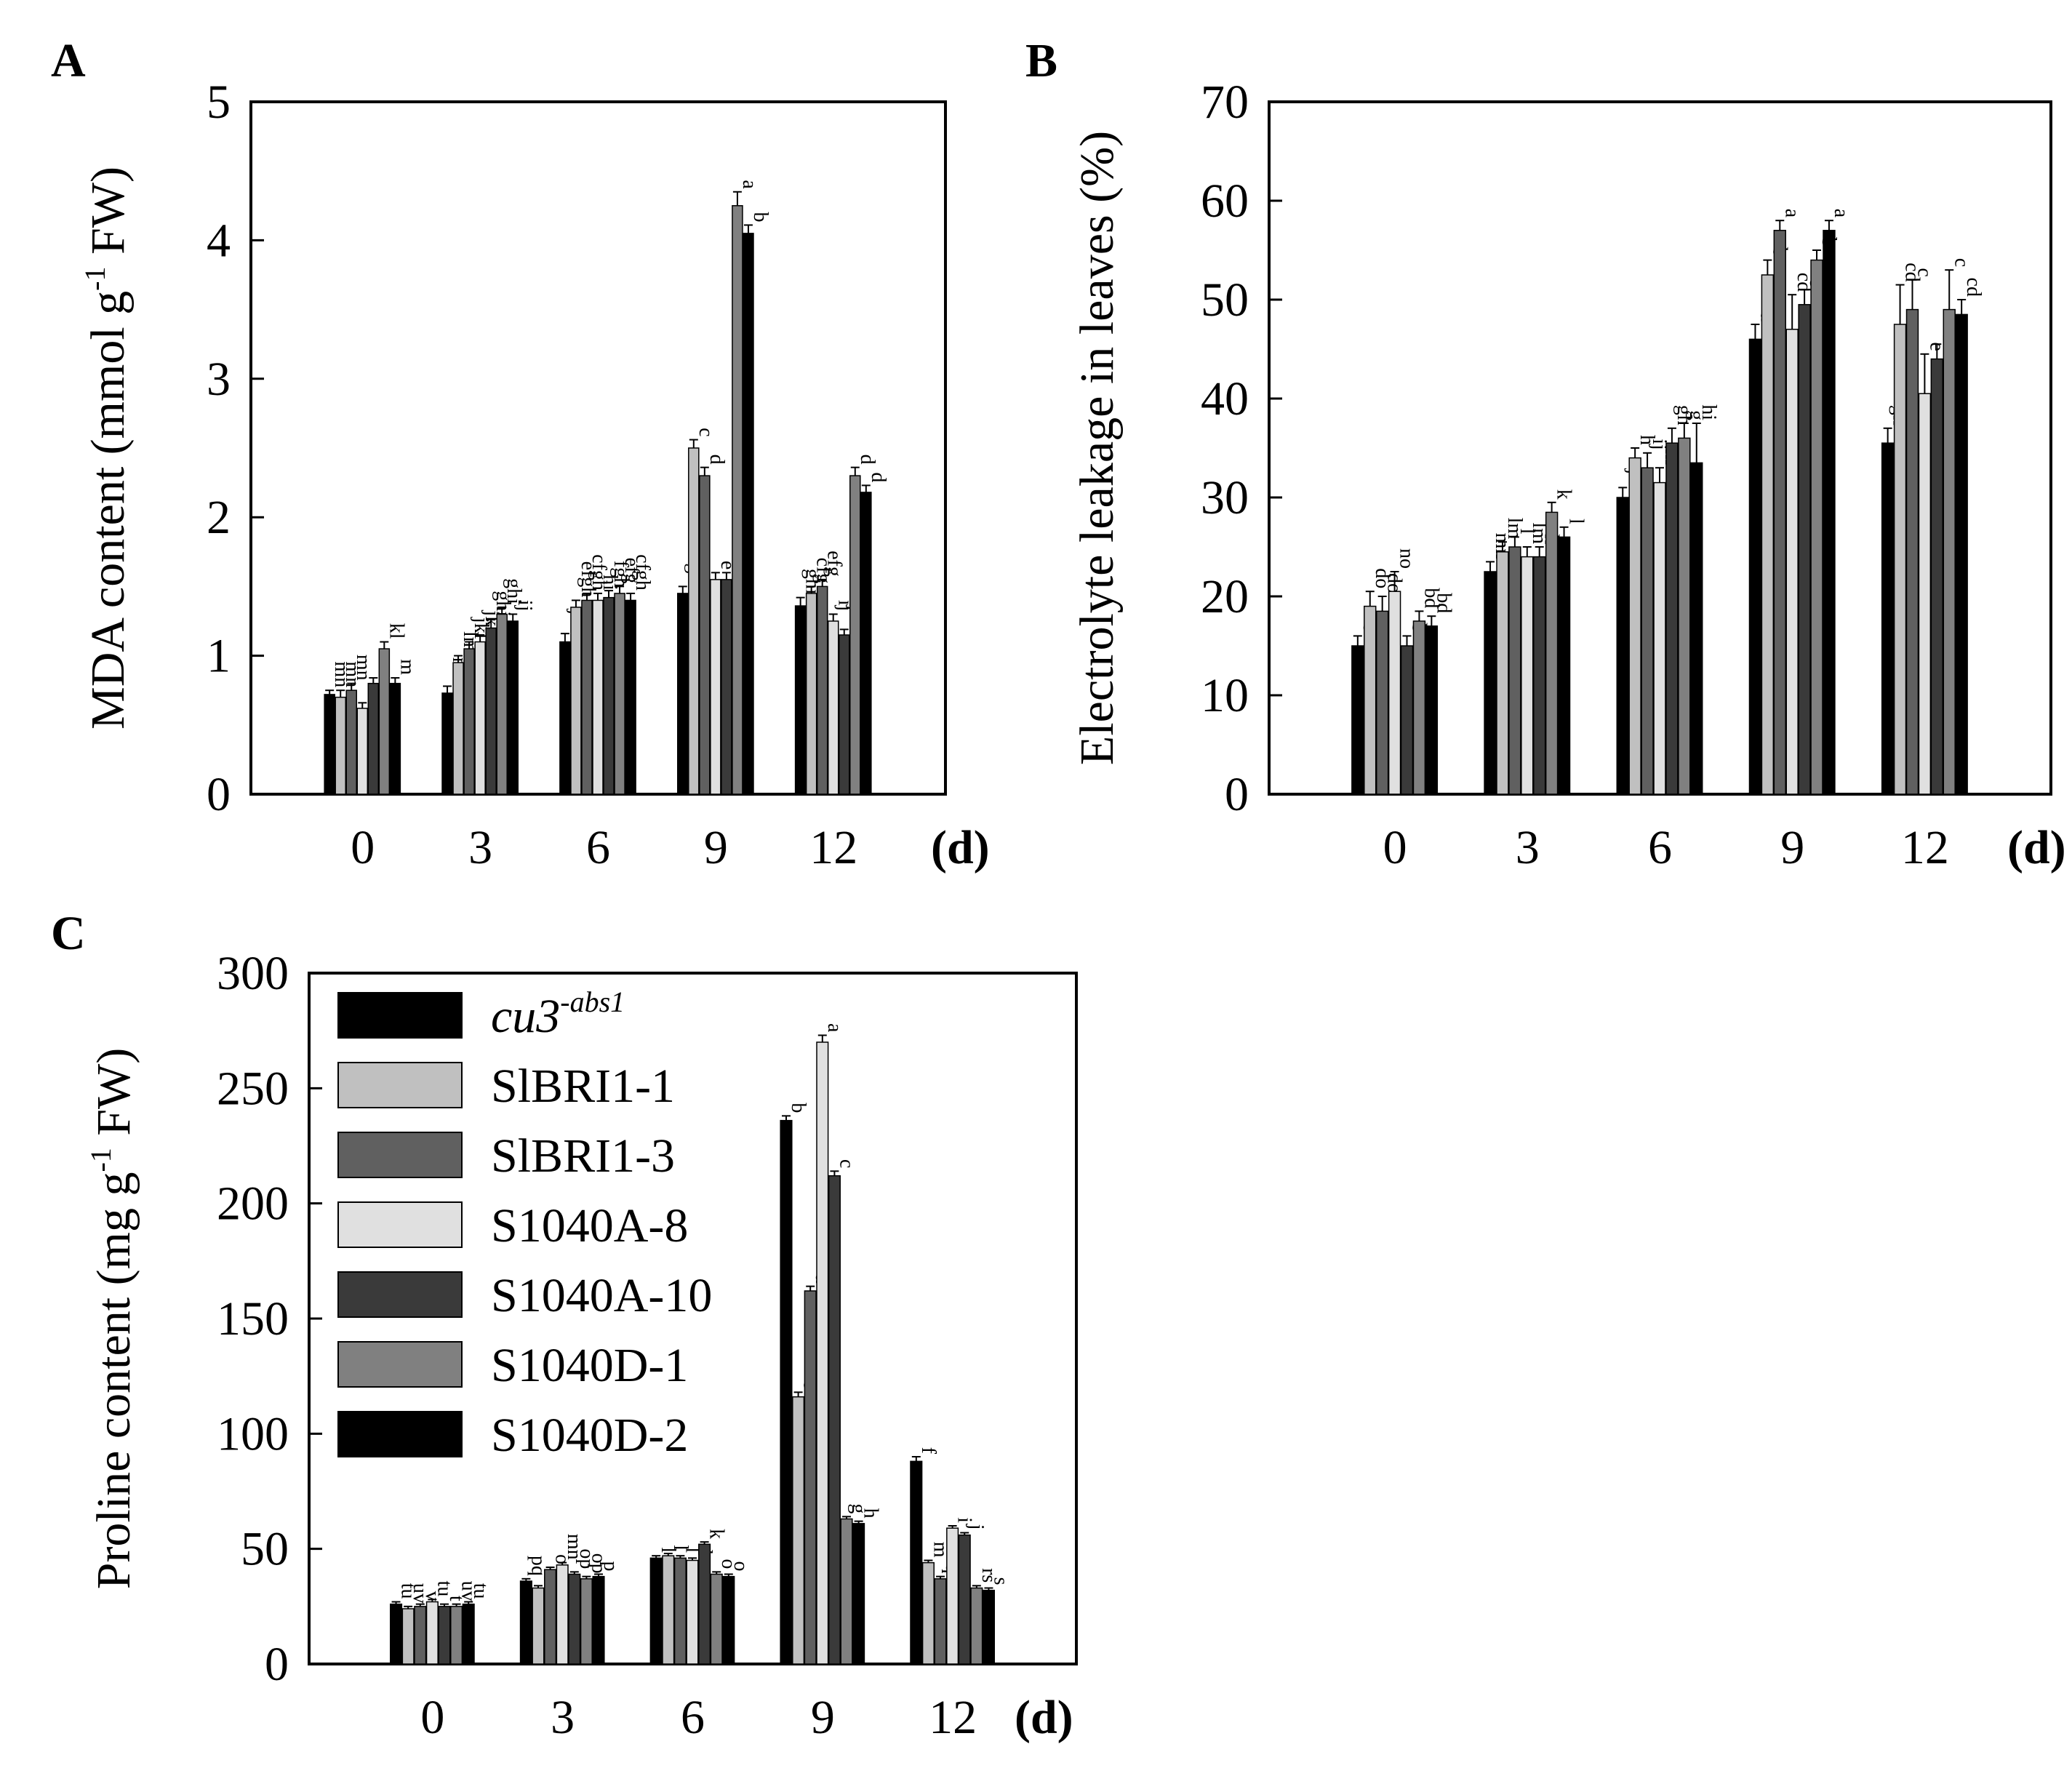 This screenshot has height=1776, width=2072. I want to click on y-axis-title: Electrolyte leakage in leaves (%), so click(1097, 448).